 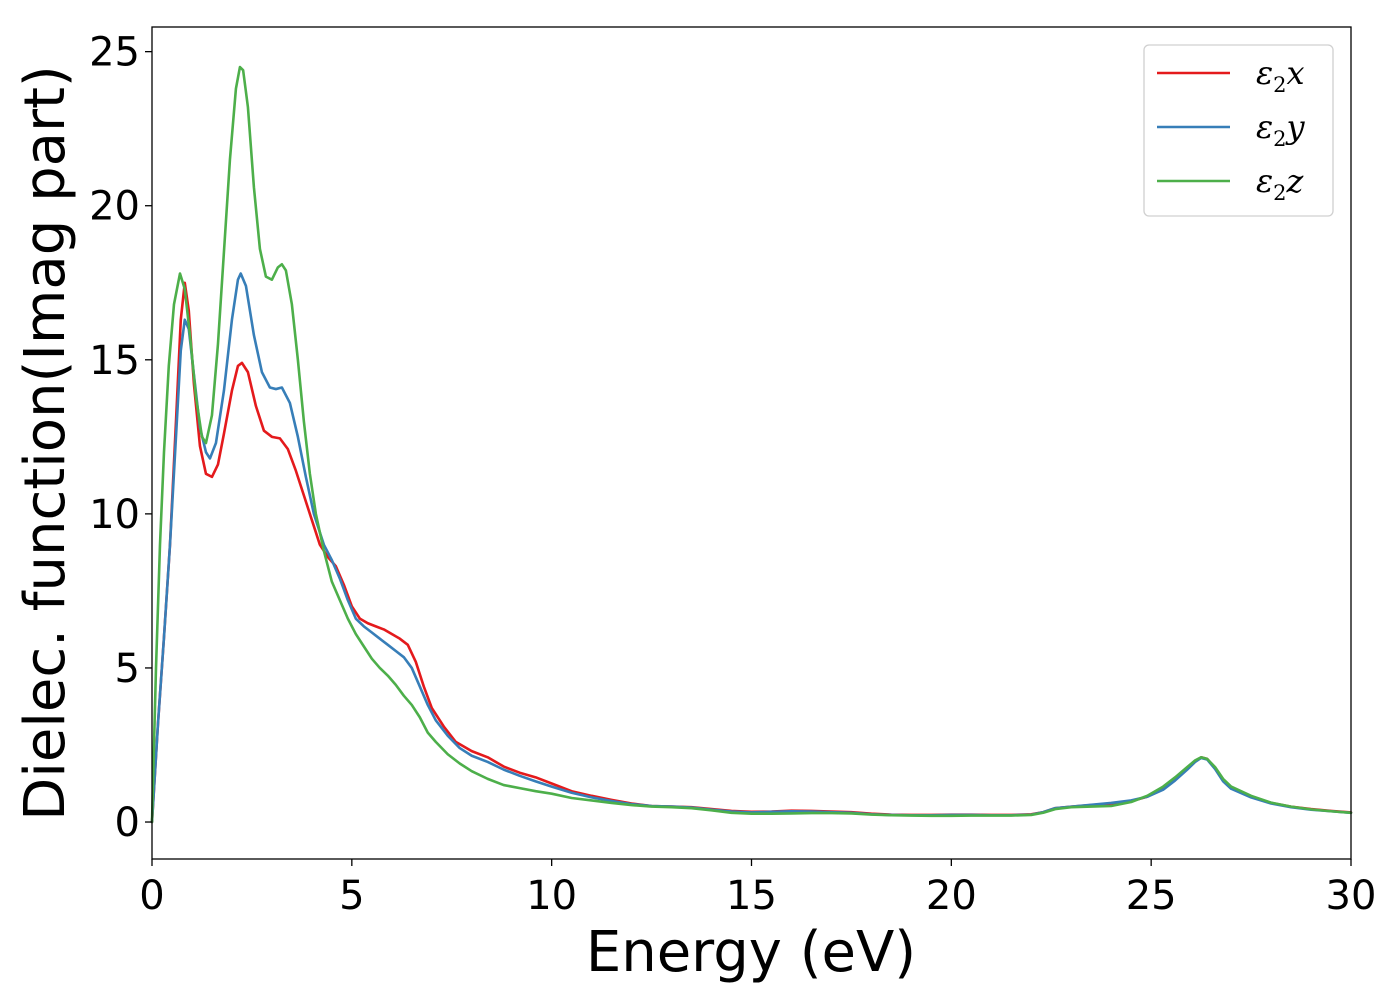 What do you see at coordinates (114, 207) in the screenshot?
I see `y-tick-label: 20` at bounding box center [114, 207].